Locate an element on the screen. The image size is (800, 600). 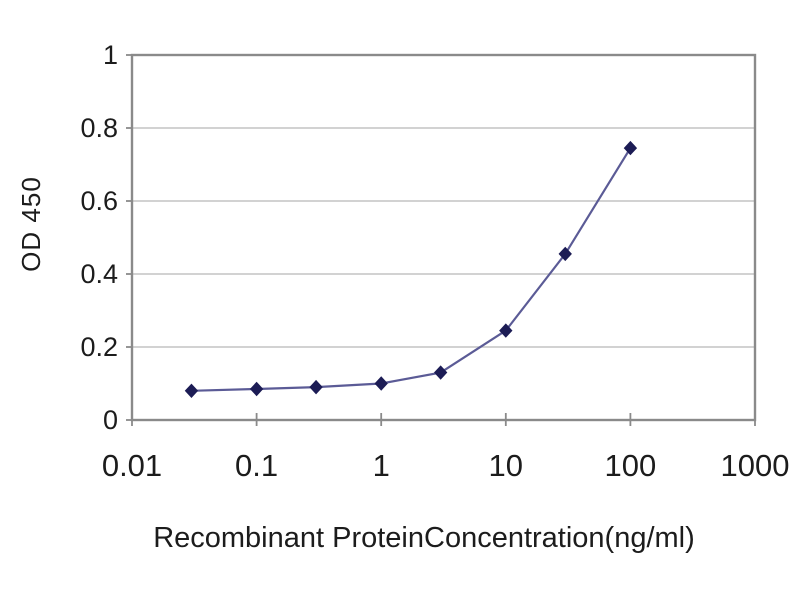
y-tick-label: 0.6 is located at coordinates (99, 201).